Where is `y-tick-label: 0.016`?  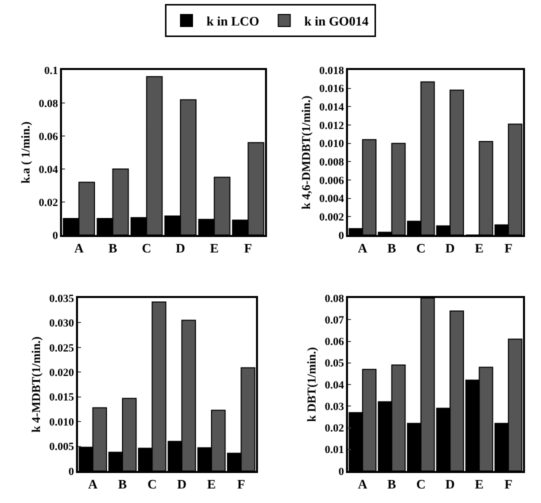 y-tick-label: 0.016 is located at coordinates (332, 89).